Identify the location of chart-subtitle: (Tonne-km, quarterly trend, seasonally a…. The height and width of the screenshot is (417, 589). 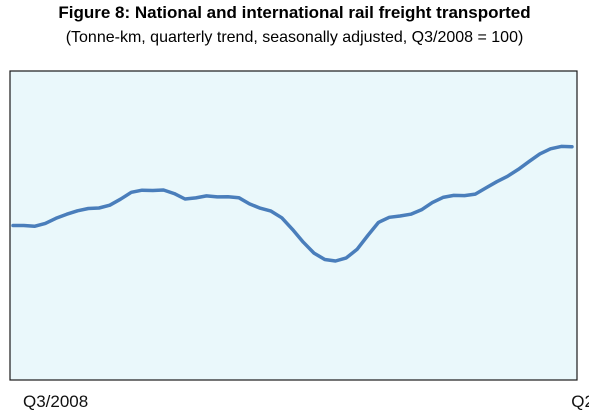
(294, 37).